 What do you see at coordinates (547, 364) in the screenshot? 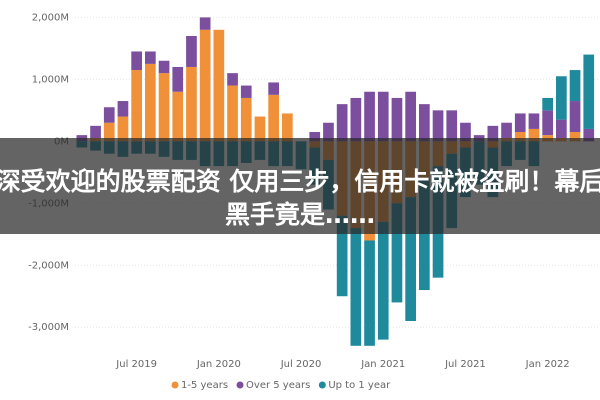
I see `x-tick-label: Jan 2022` at bounding box center [547, 364].